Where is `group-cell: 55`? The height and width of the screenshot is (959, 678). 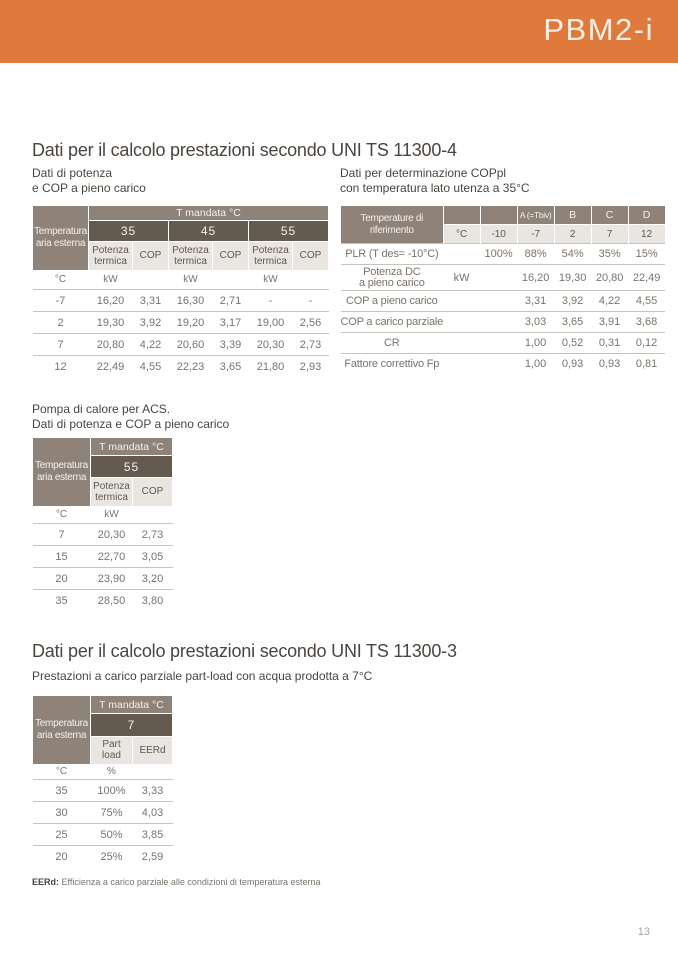
group-cell: 55 is located at coordinates (288, 231).